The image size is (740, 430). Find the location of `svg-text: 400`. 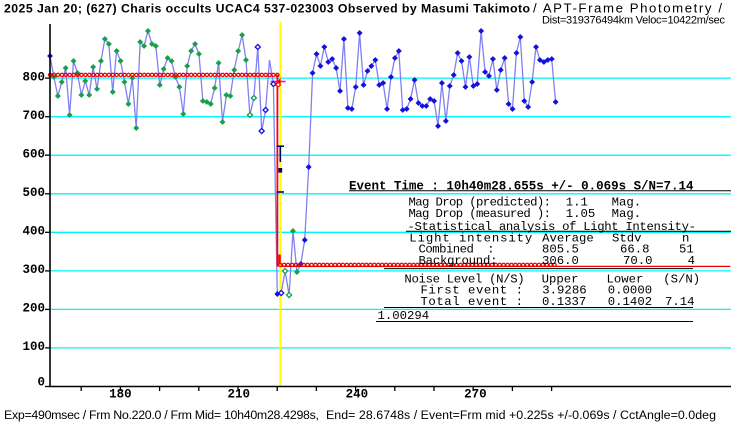

svg-text: 400 is located at coordinates (33, 232).